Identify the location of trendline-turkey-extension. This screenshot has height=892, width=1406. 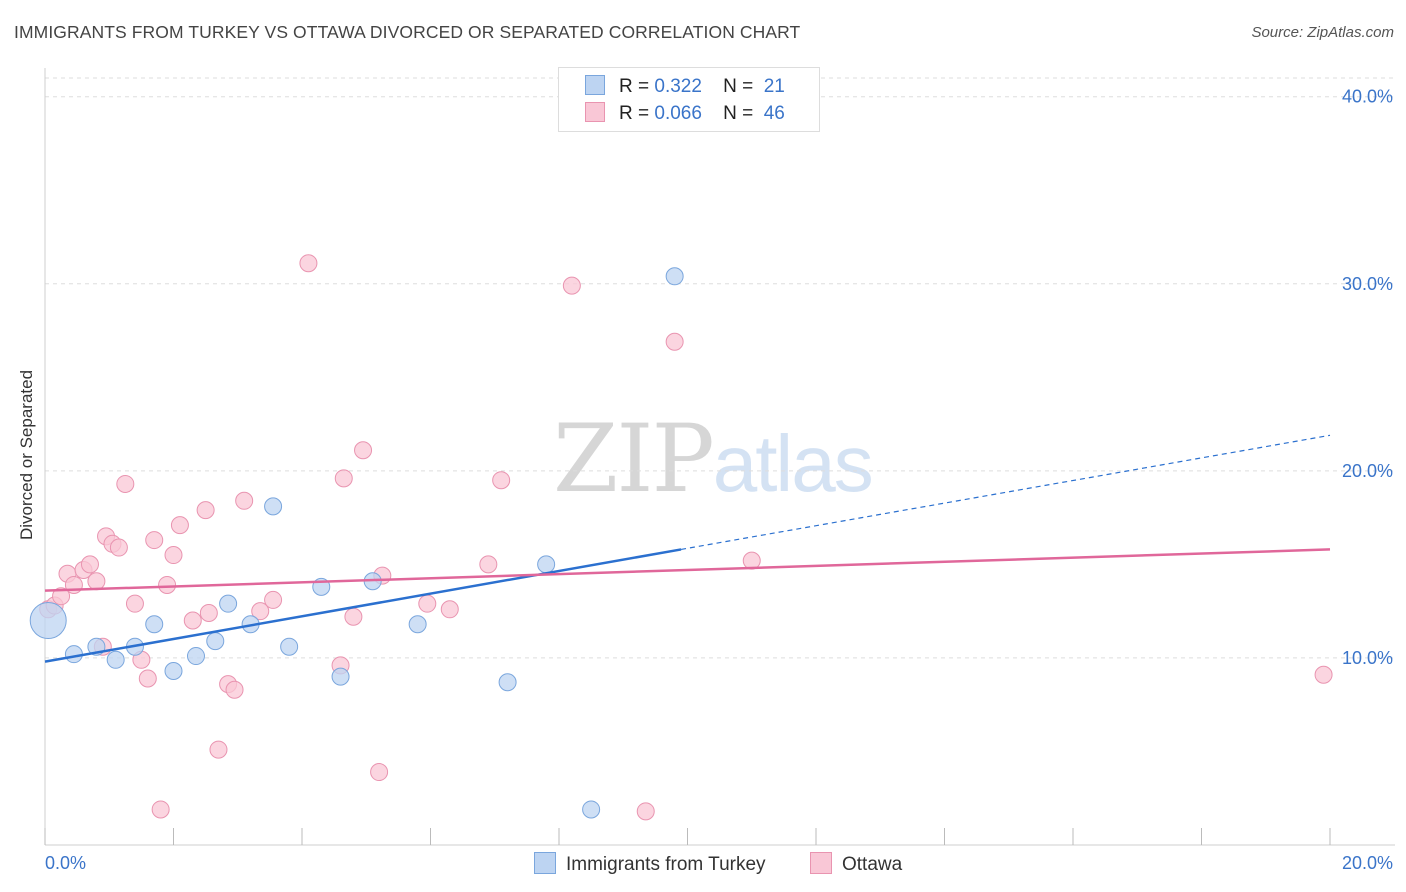
(1005, 492).